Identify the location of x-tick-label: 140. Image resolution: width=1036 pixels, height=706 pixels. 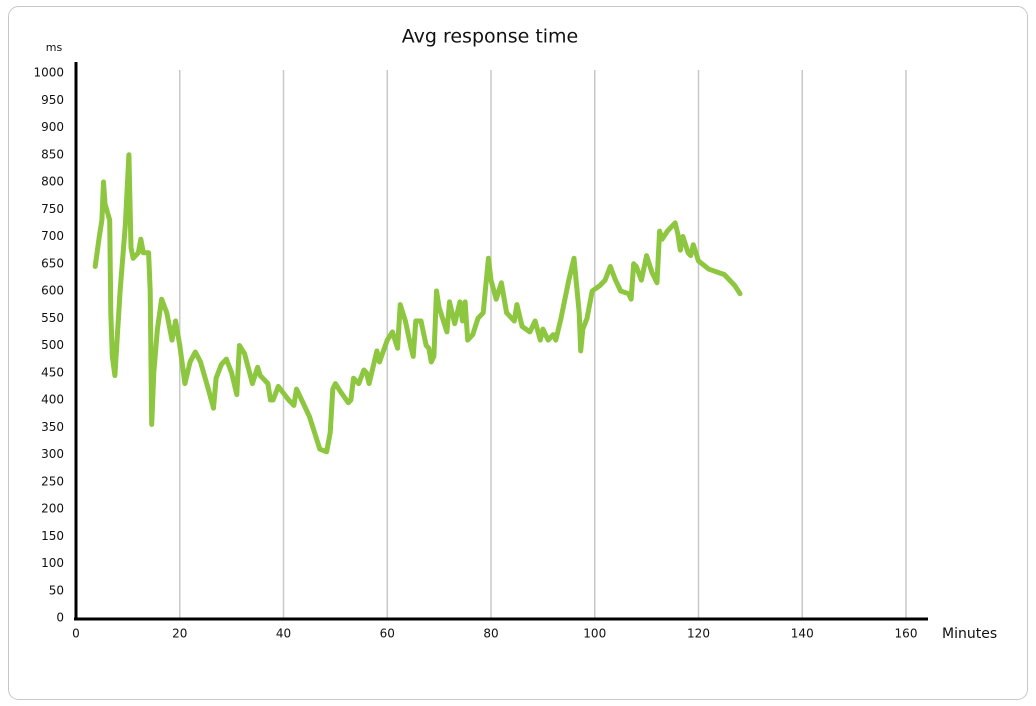
(802, 634).